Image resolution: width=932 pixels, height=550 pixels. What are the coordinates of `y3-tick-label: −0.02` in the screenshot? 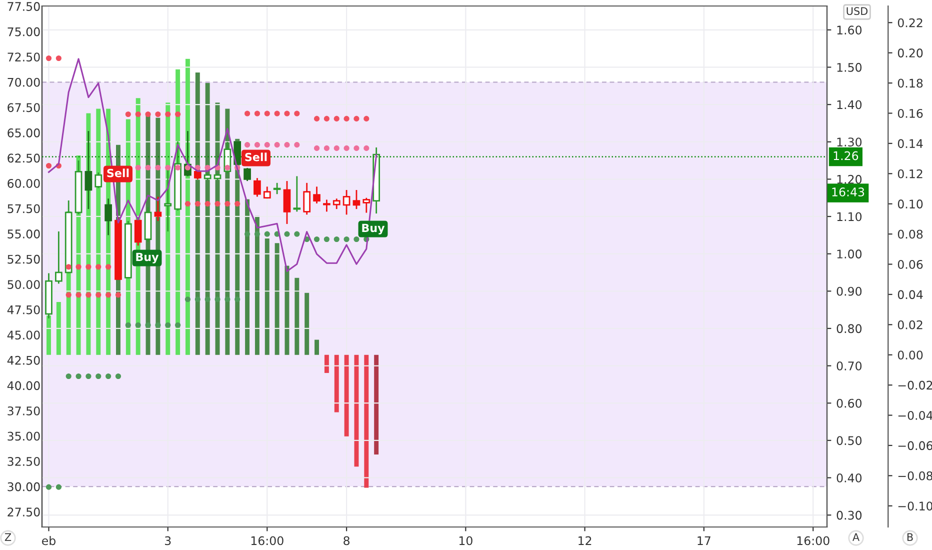 It's located at (915, 385).